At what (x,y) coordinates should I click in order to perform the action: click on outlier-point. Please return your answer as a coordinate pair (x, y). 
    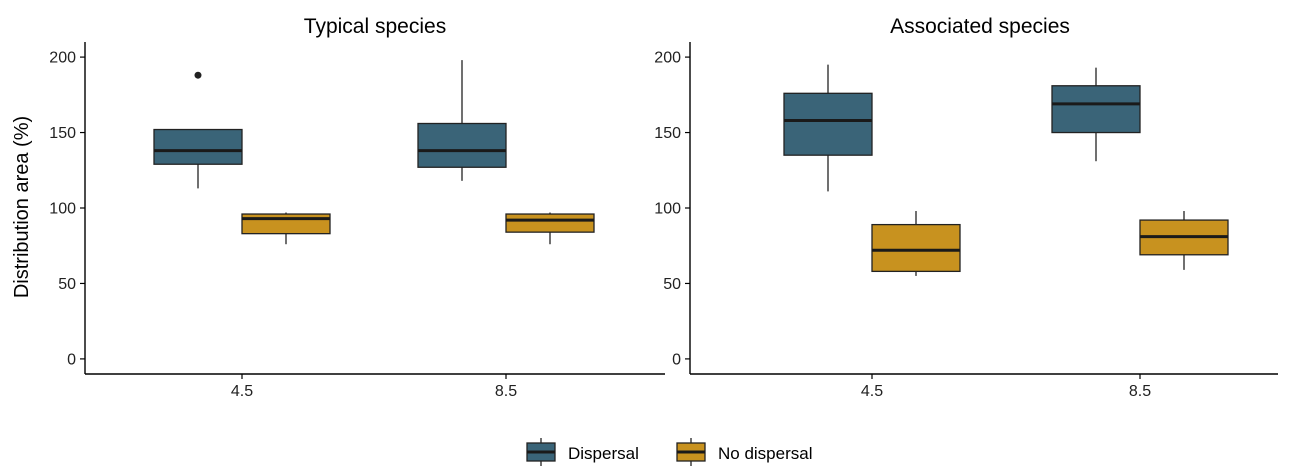
    Looking at the image, I should click on (198, 75).